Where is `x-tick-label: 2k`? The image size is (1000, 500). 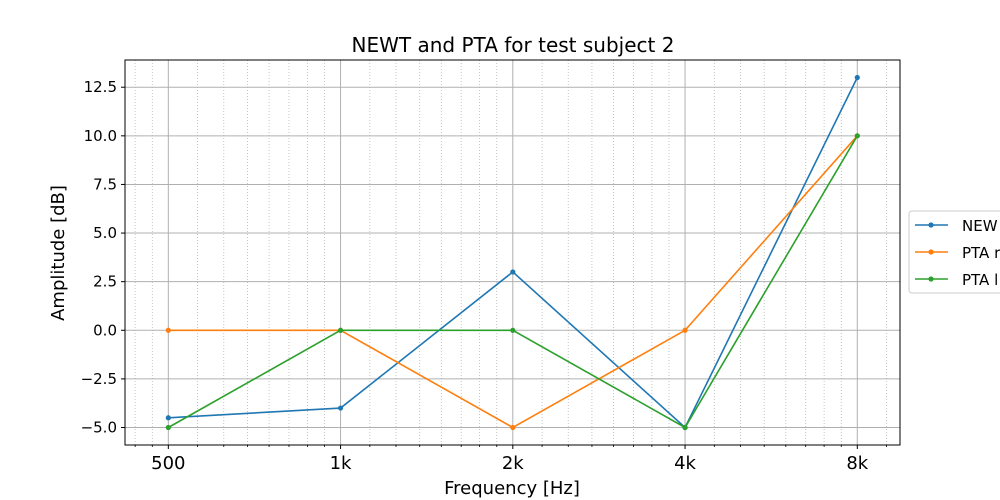
x-tick-label: 2k is located at coordinates (513, 463).